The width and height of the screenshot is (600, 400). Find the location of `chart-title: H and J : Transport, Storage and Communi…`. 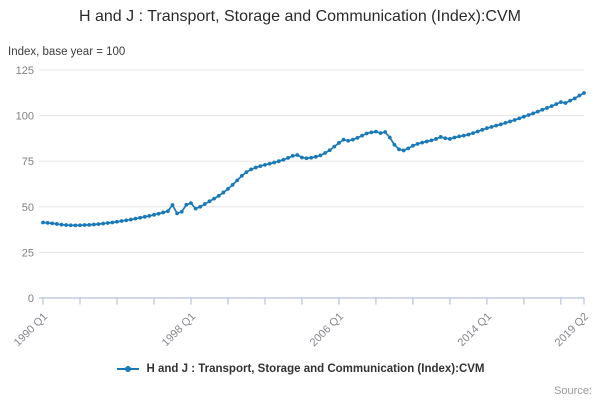

chart-title: H and J : Transport, Storage and Communi… is located at coordinates (300, 16).